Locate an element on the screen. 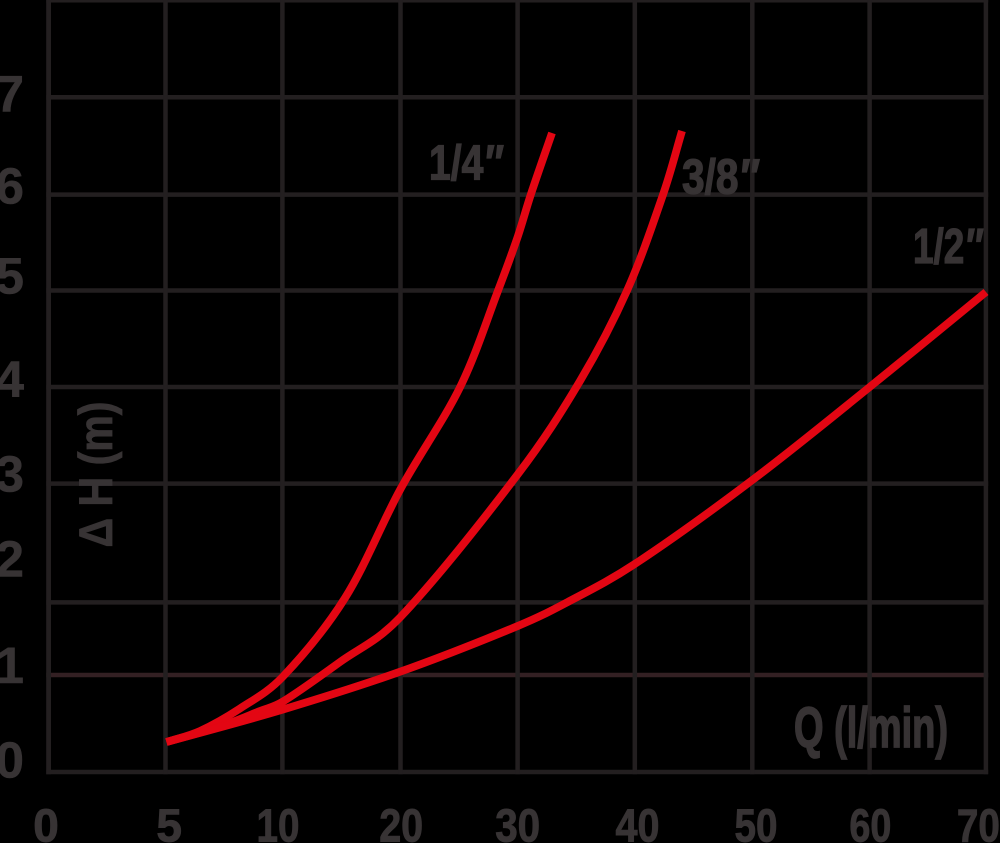 Image resolution: width=1000 pixels, height=843 pixels. svg-text: 1/4″ is located at coordinates (466, 164).